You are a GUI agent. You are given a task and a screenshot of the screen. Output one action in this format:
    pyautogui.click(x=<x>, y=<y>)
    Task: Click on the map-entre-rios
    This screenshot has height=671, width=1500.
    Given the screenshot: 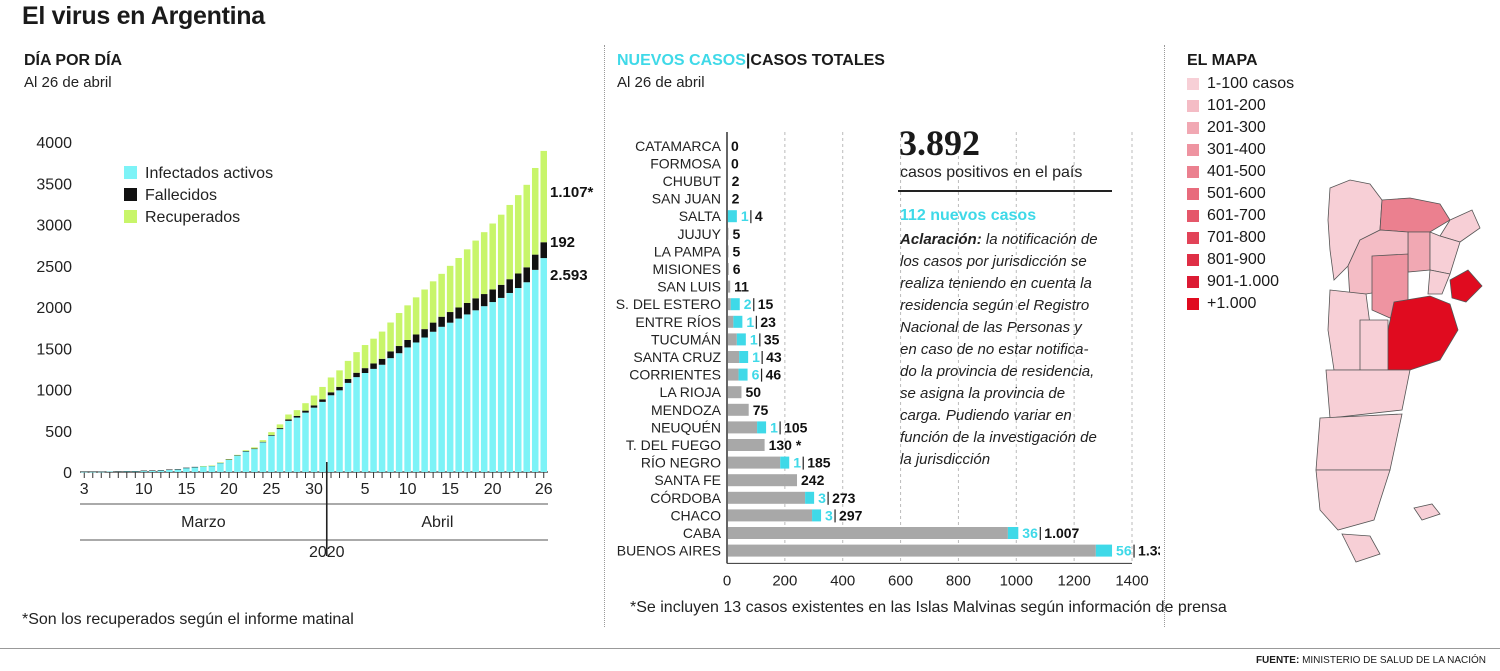 What is the action you would take?
    pyautogui.click(x=1439, y=282)
    